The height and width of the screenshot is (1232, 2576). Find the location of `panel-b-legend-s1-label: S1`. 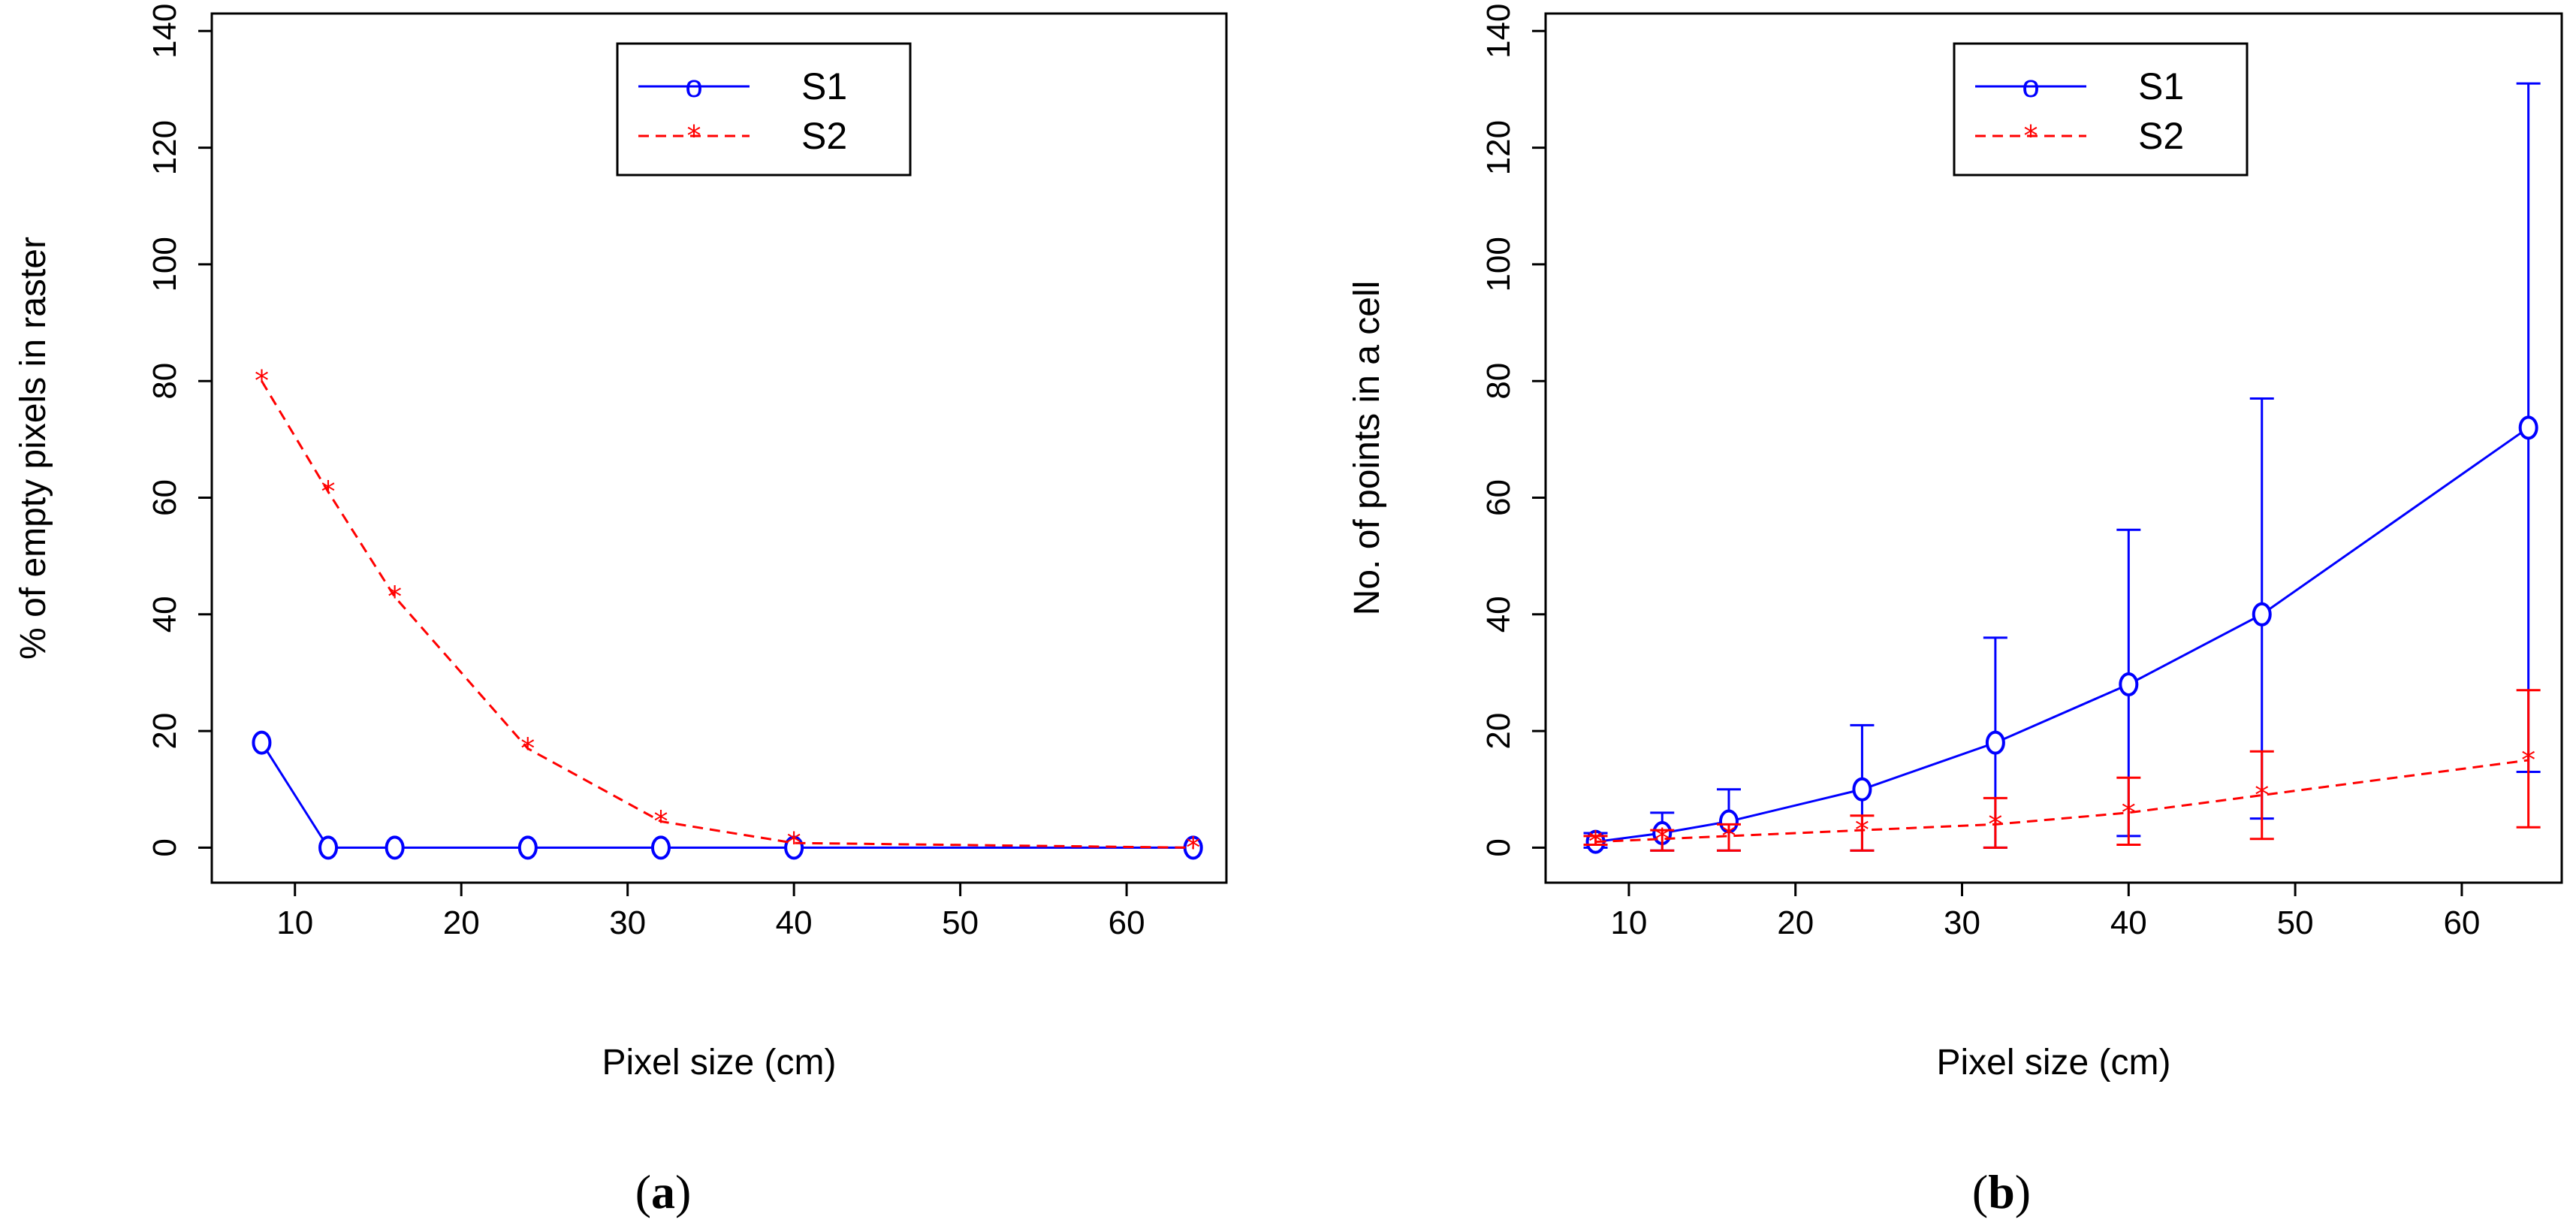

panel-b-legend-s1-label: S1 is located at coordinates (2161, 86).